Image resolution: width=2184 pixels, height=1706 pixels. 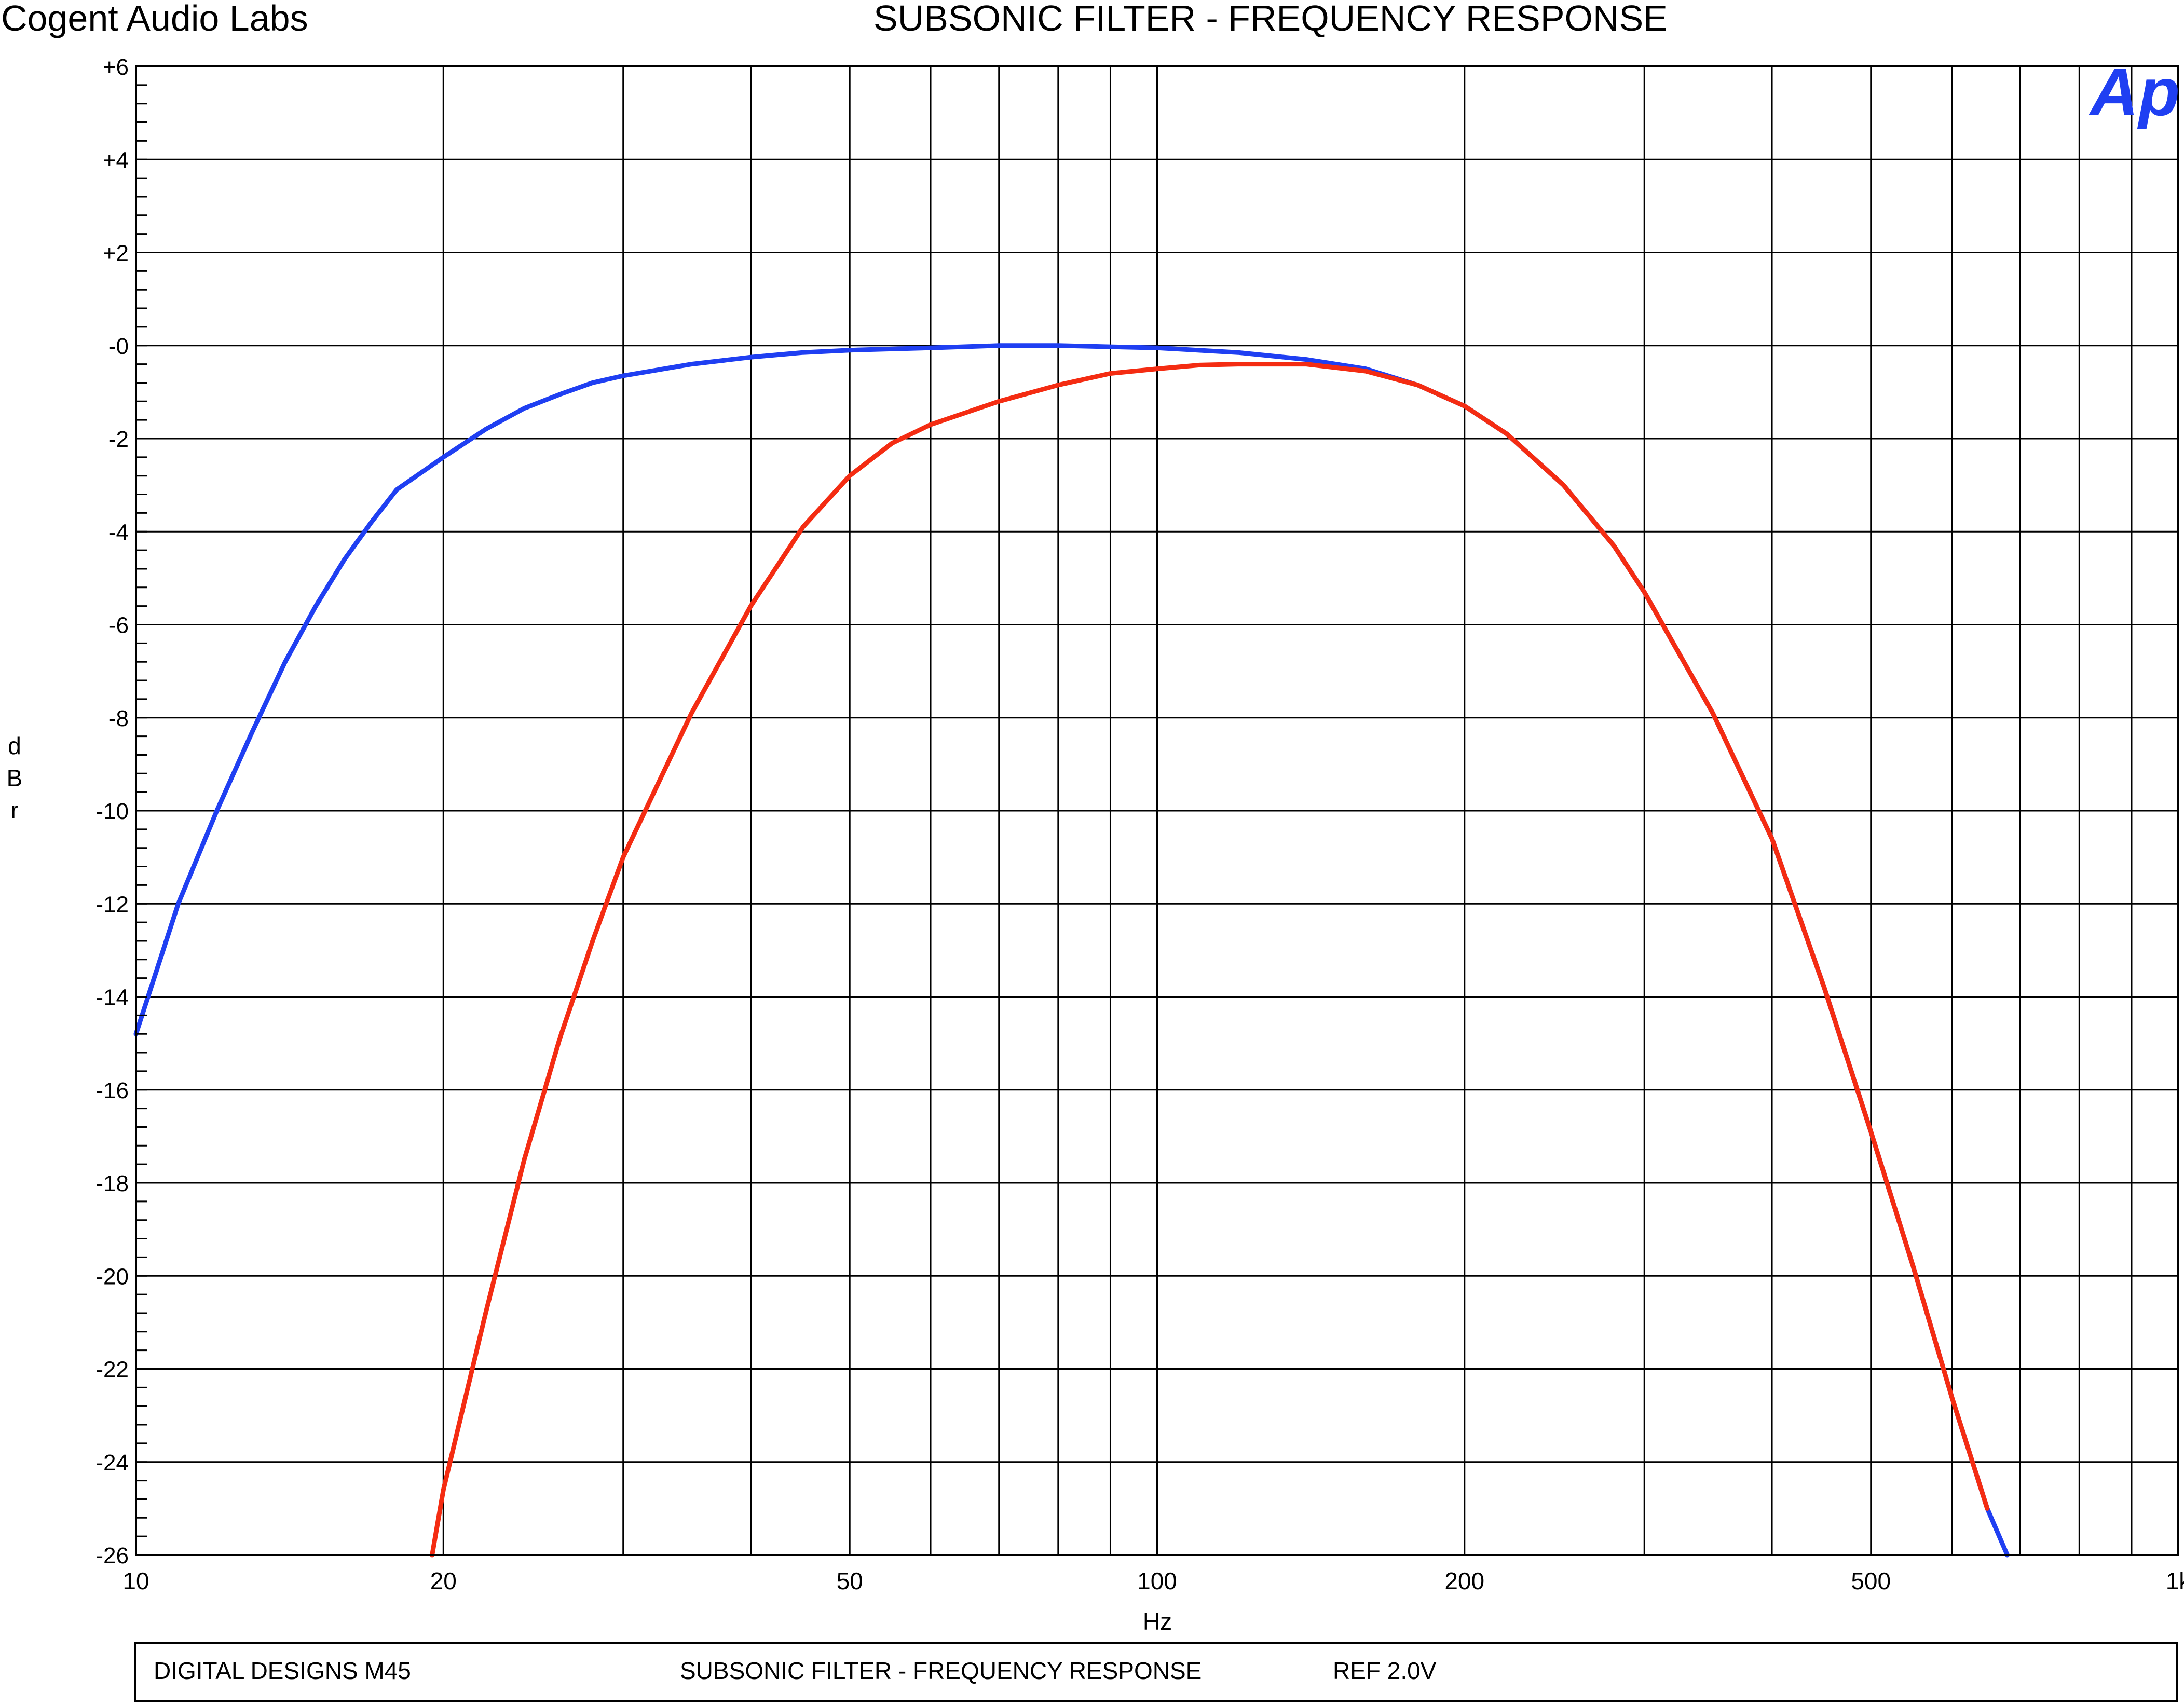 I want to click on x-axis-label: Hz, so click(x=1158, y=1622).